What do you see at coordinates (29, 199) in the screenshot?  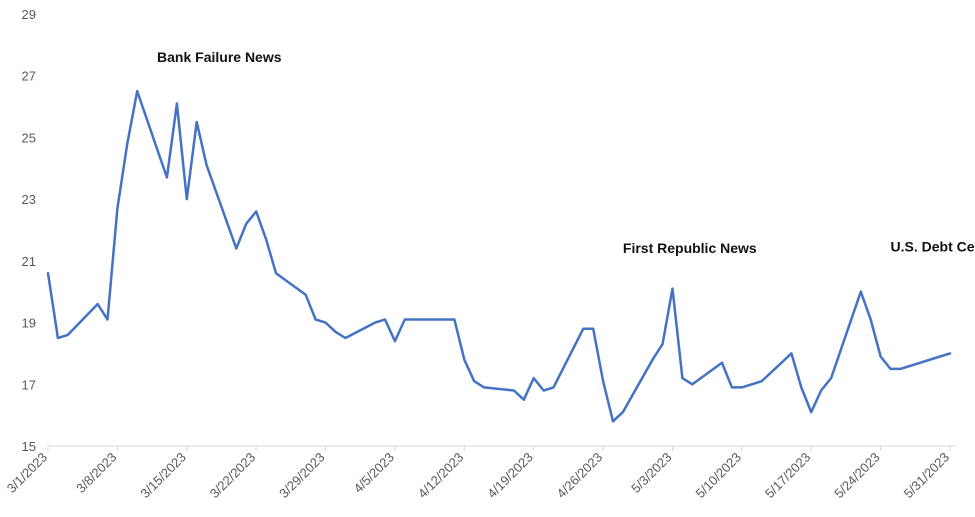 I see `y-tick-label: 23` at bounding box center [29, 199].